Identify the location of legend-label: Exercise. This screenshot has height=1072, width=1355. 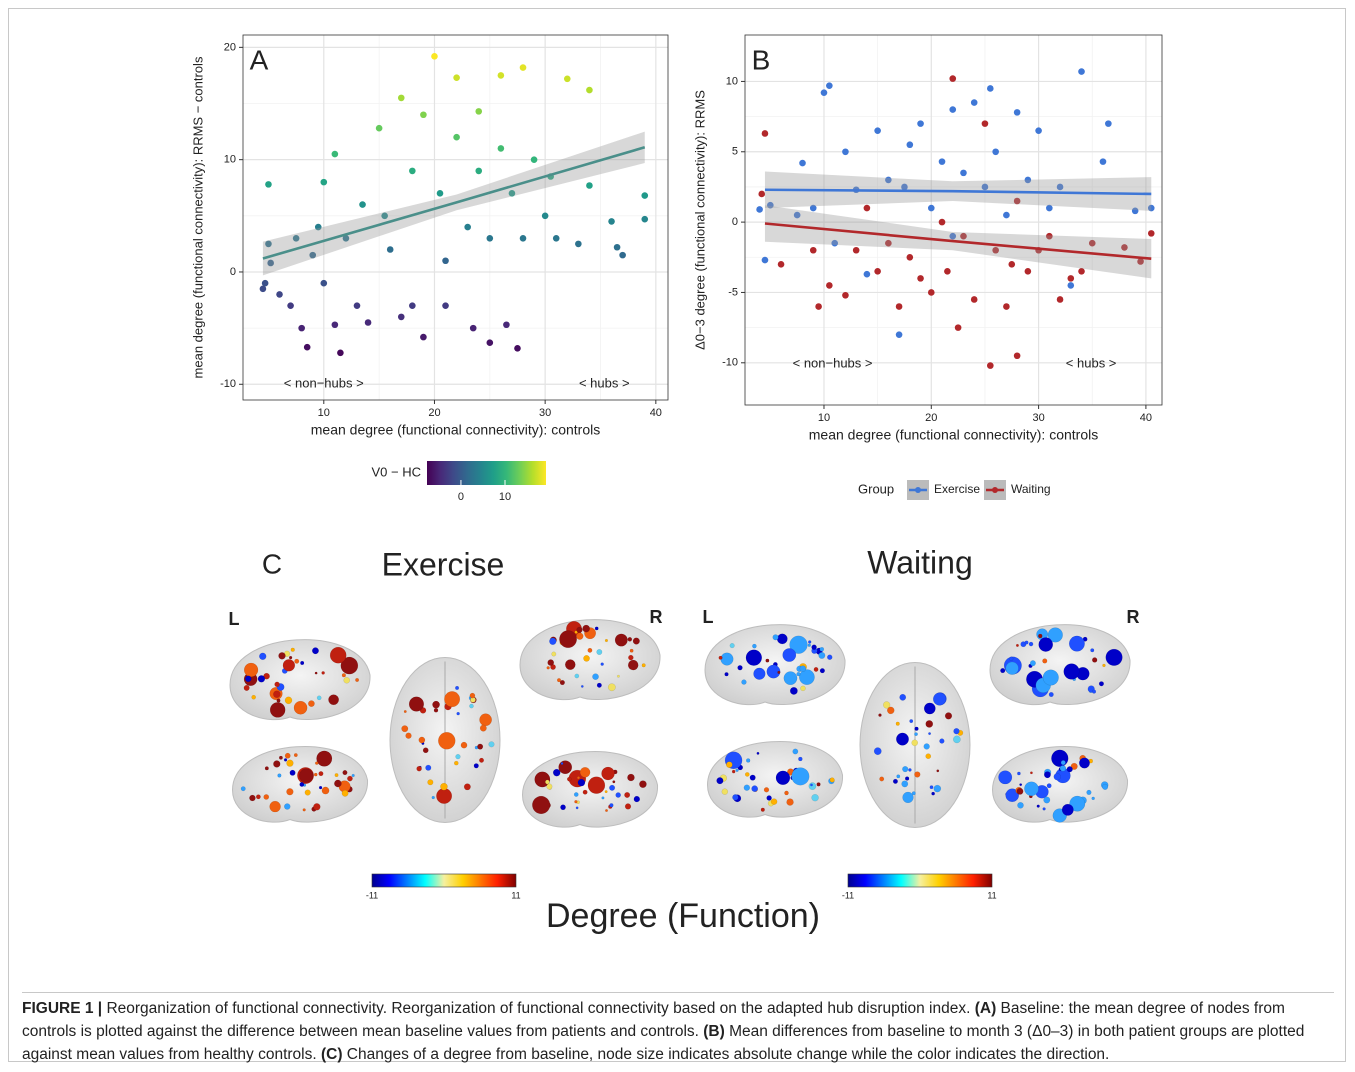
(957, 489).